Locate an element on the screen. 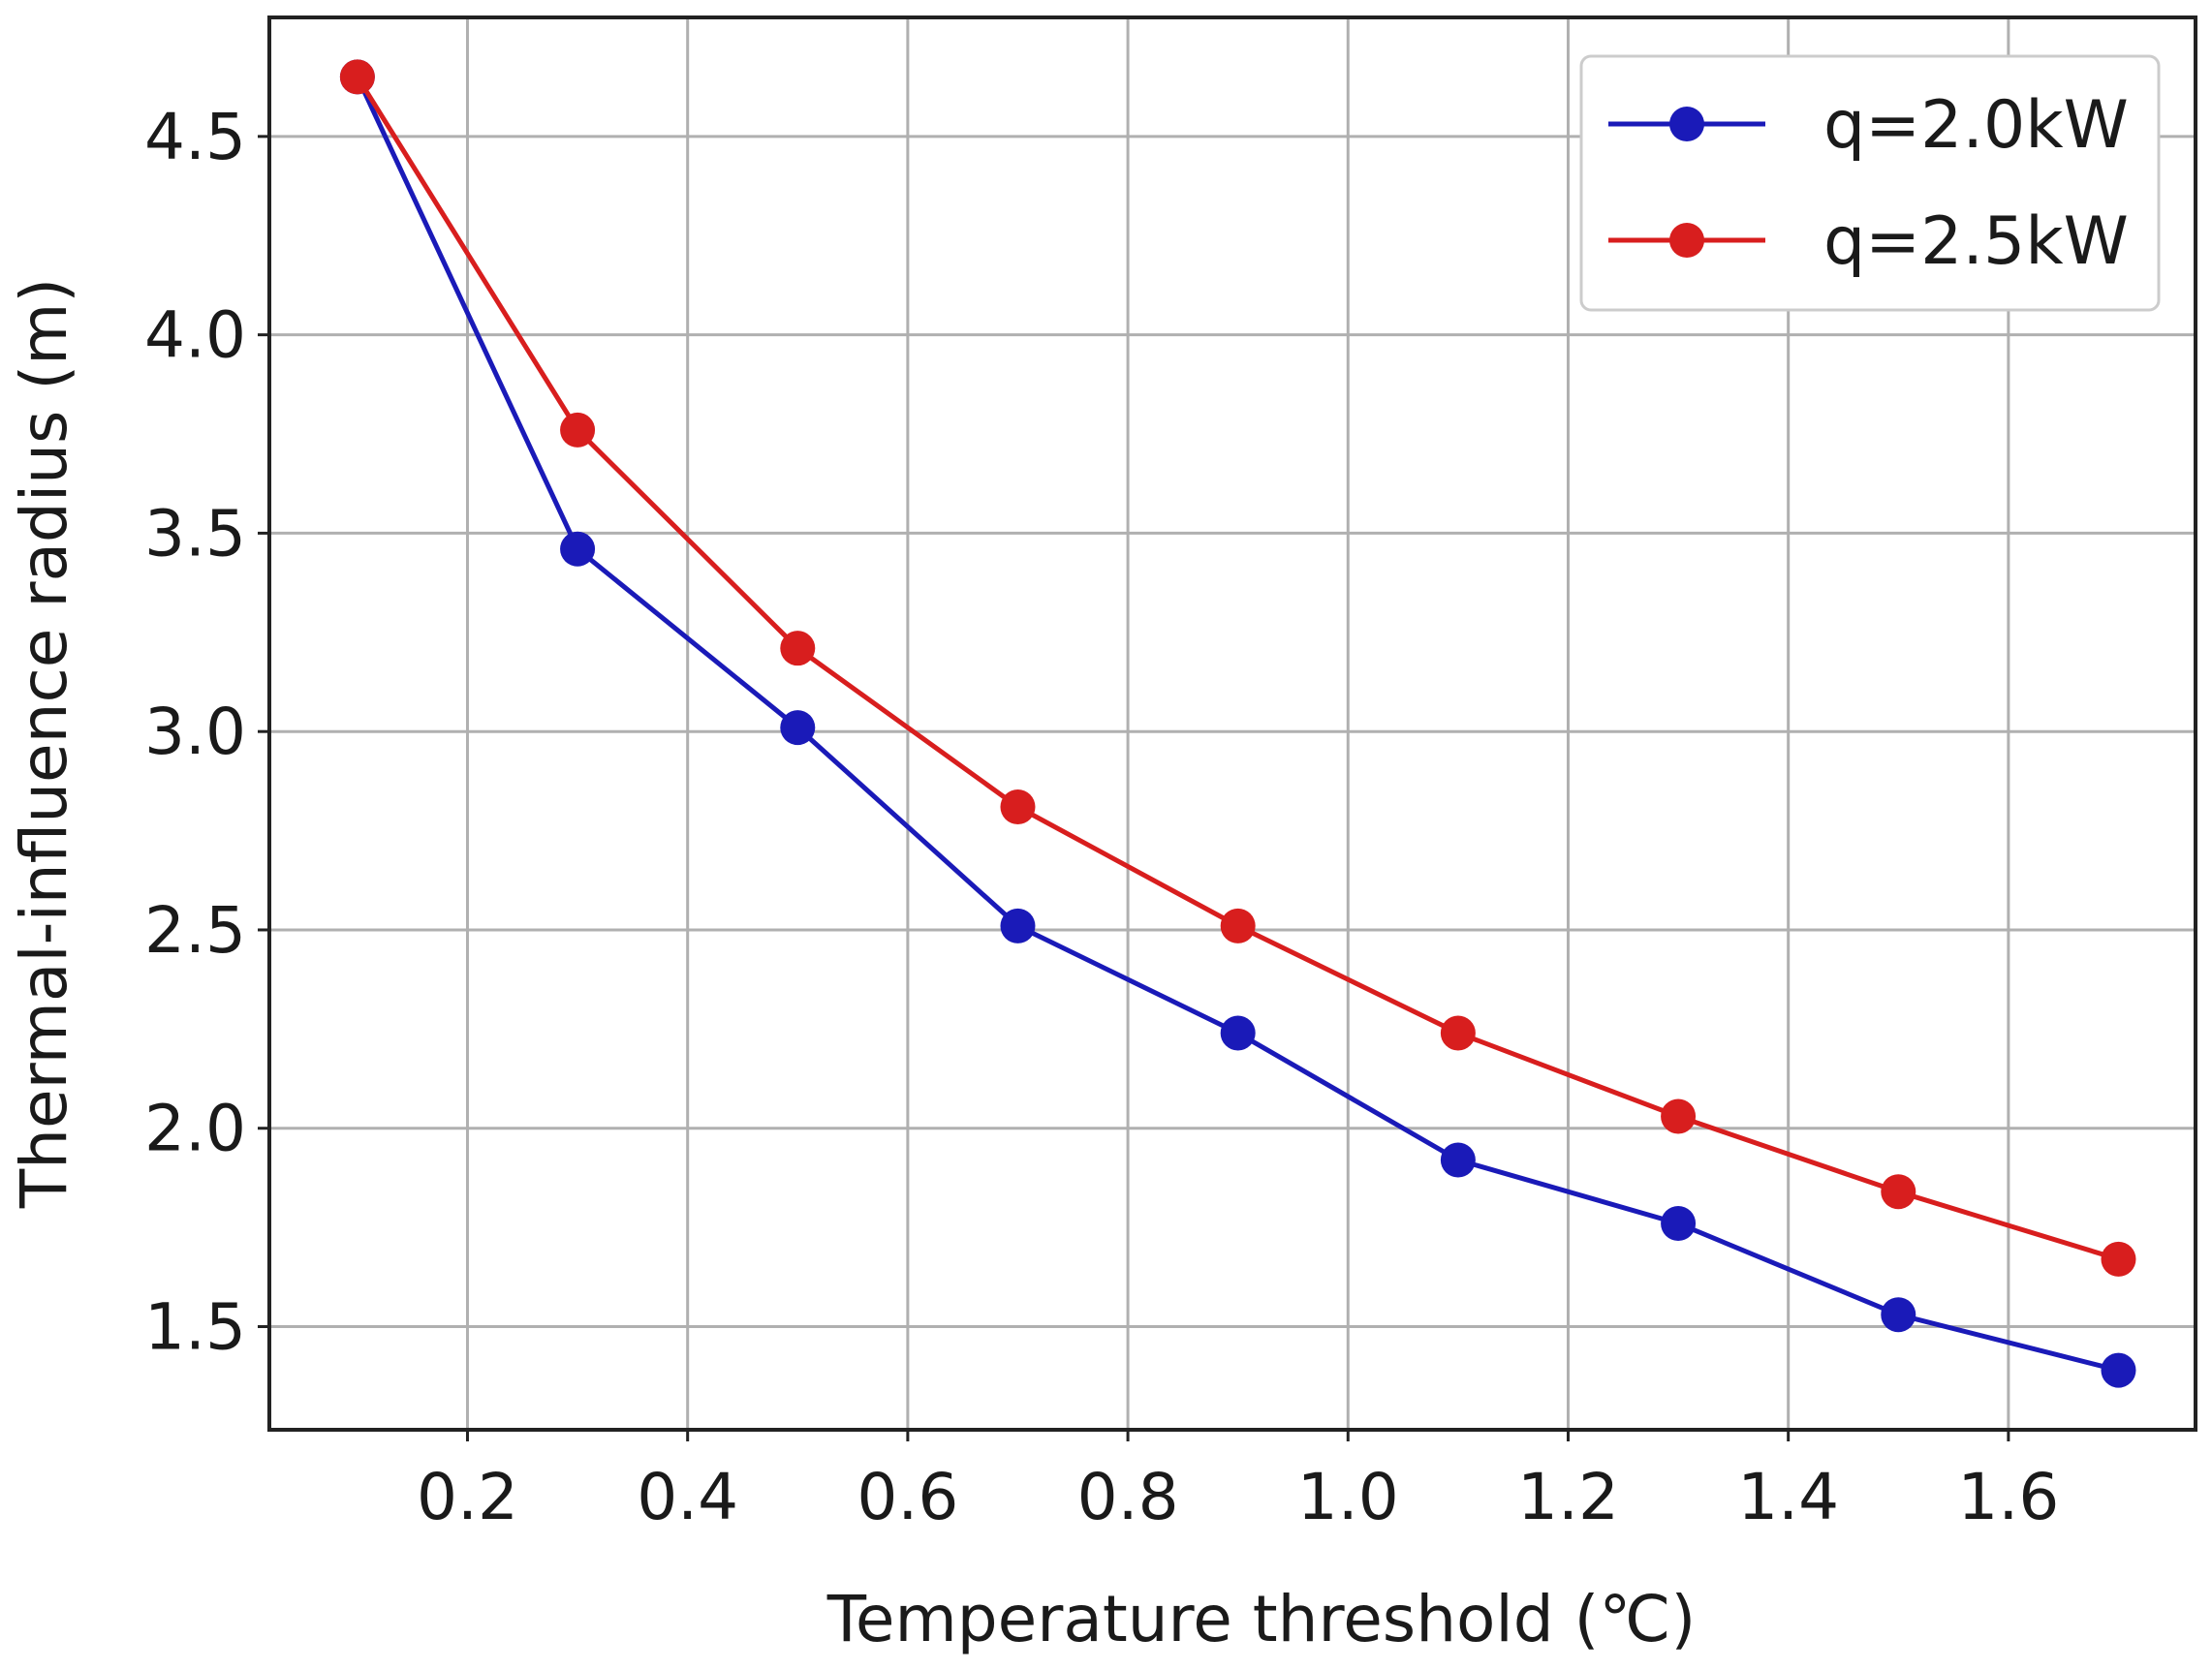 The image size is (2212, 1670). legend: q=2.0kW q=2.5kW is located at coordinates (1870, 183).